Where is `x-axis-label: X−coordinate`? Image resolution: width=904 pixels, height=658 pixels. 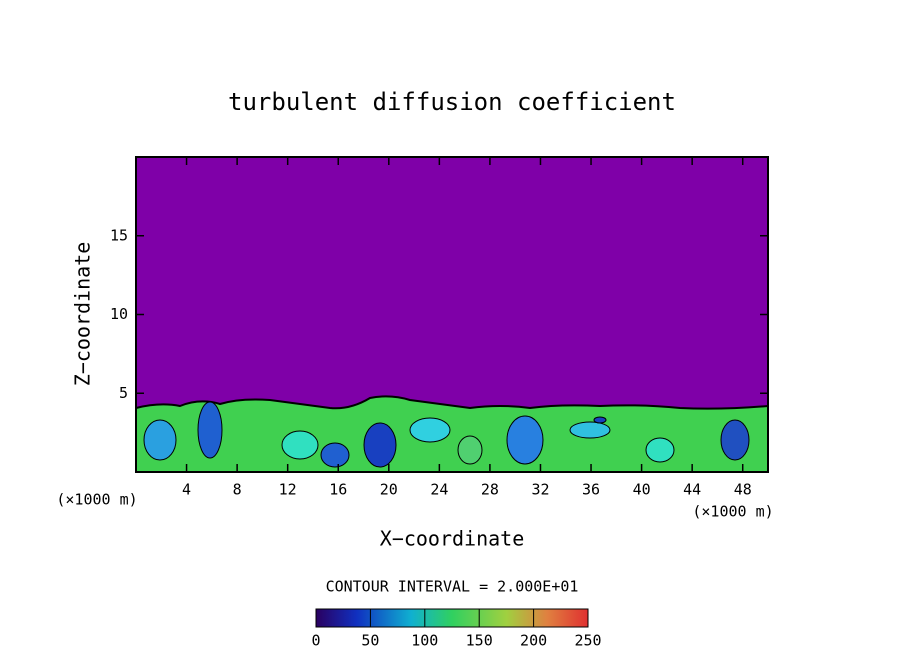
x-axis-label: X−coordinate is located at coordinates (452, 539).